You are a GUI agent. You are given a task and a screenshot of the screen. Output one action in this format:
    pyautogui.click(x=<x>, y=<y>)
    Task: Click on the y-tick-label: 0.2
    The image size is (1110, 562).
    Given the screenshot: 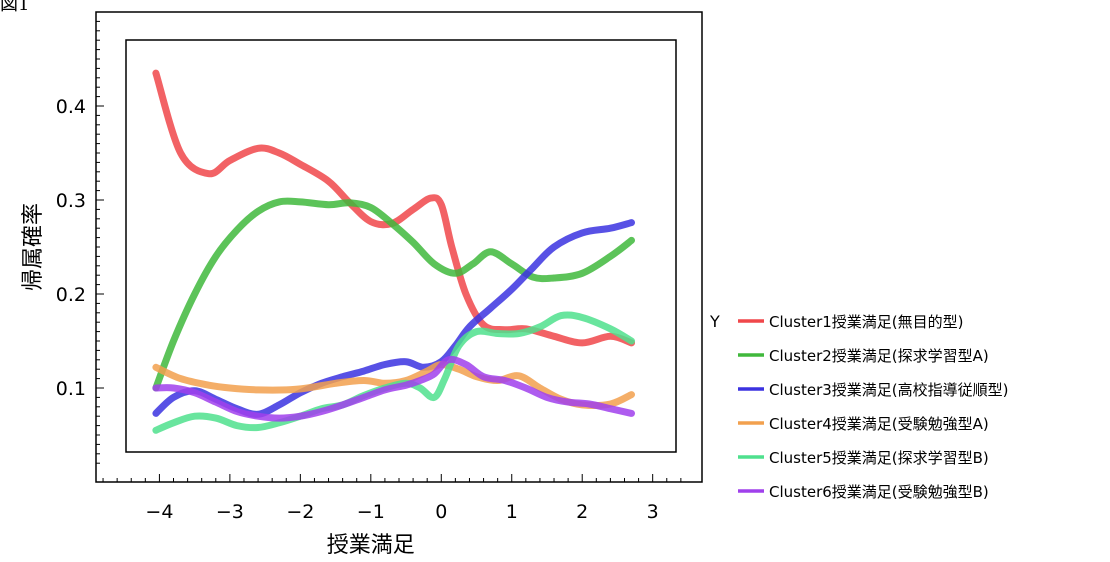 What is the action you would take?
    pyautogui.click(x=71, y=295)
    